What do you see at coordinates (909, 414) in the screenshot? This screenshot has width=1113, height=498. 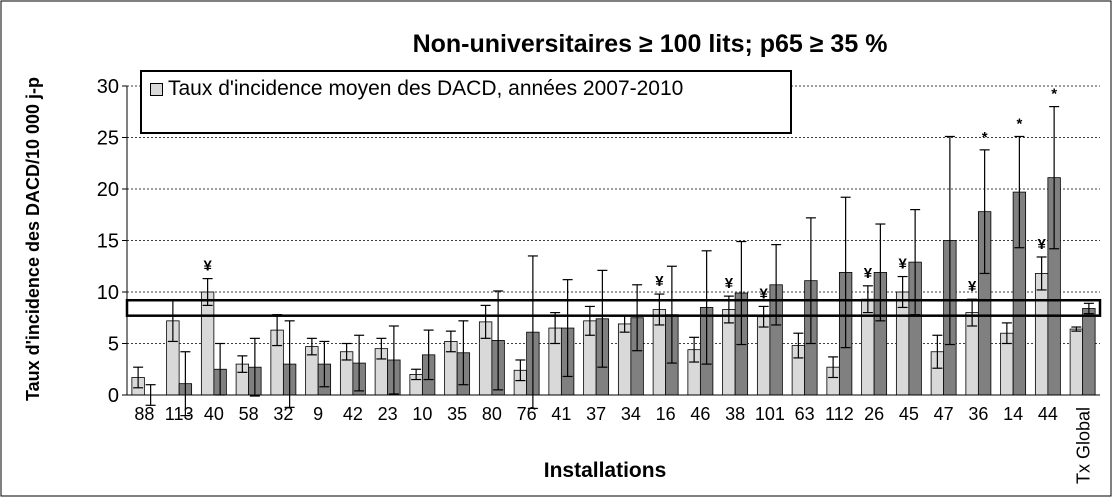 I see `x-tick-label: 45` at bounding box center [909, 414].